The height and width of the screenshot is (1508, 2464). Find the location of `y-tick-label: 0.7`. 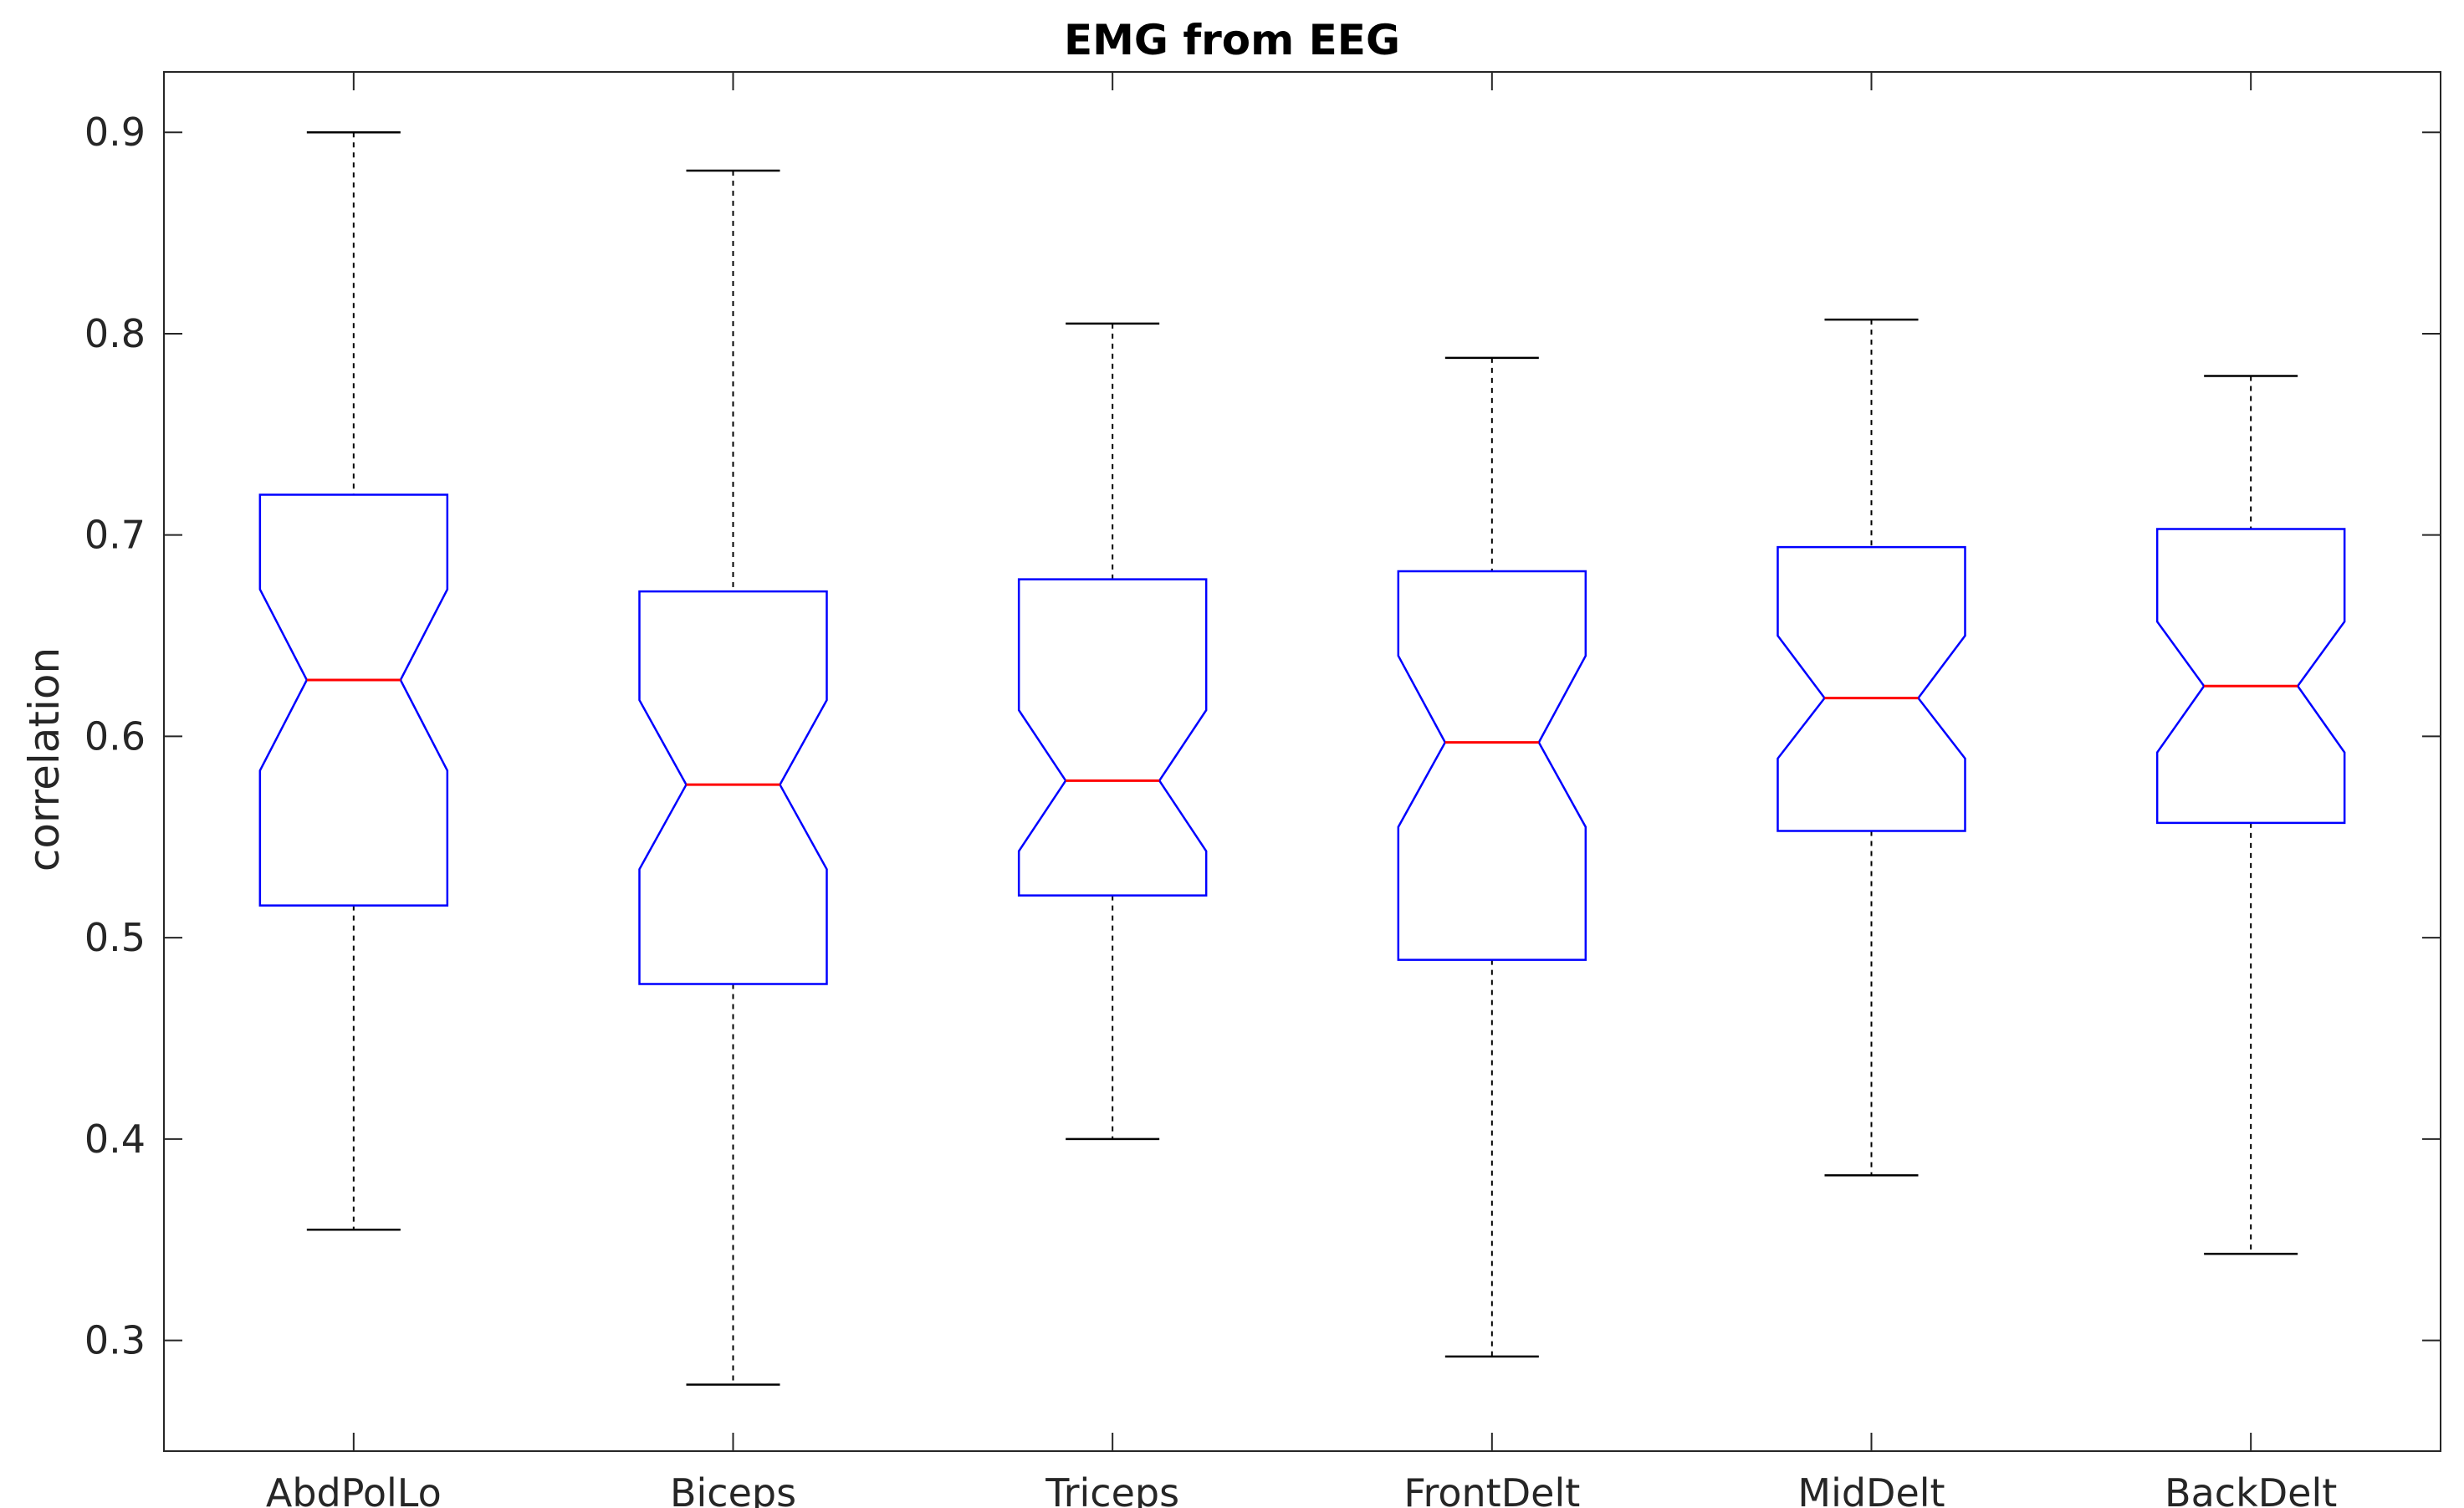

y-tick-label: 0.7 is located at coordinates (115, 535).